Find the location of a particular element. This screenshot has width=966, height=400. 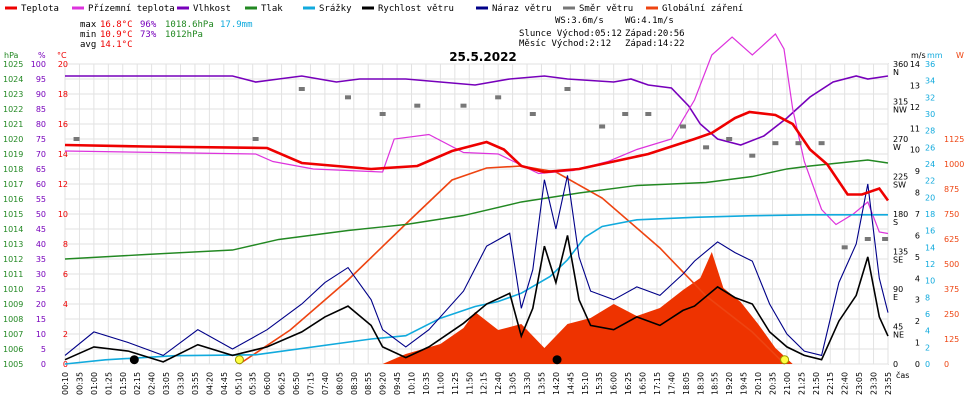

ms-tick-label: 10 is located at coordinates (915, 150).